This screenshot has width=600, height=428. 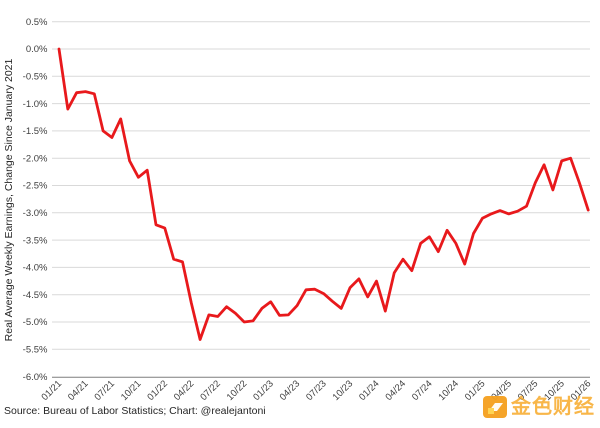 I want to click on x-axis-tick-label: 01/24, so click(x=369, y=390).